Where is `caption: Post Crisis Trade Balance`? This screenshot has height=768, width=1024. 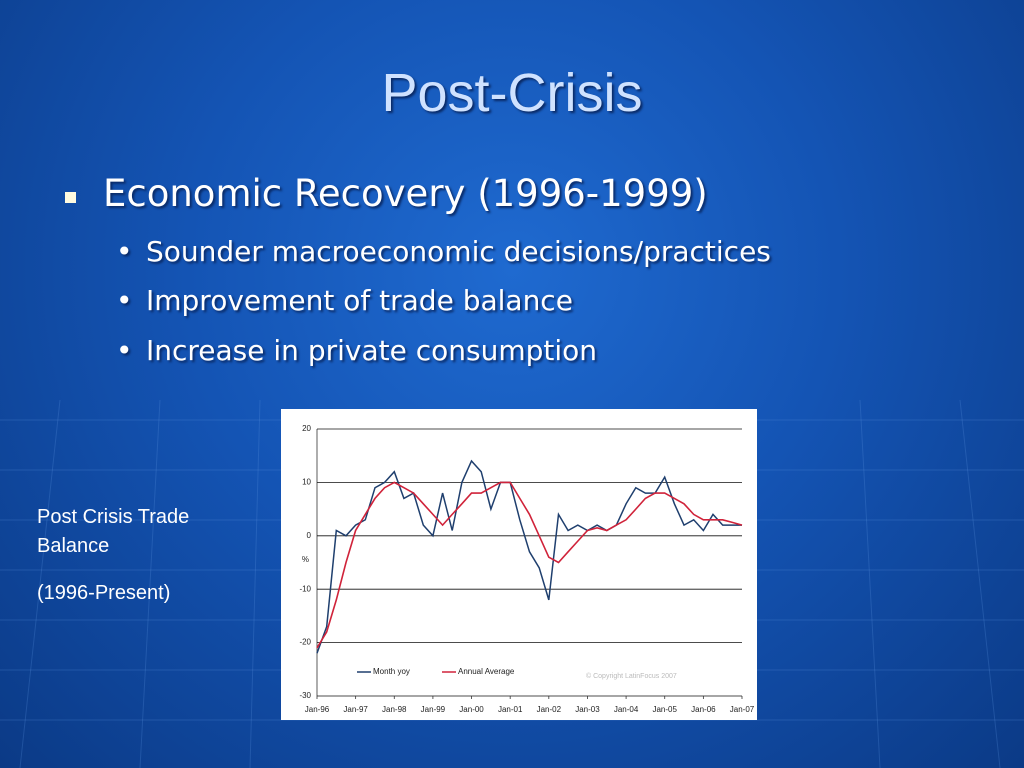
caption: Post Crisis Trade Balance is located at coordinates (113, 531).